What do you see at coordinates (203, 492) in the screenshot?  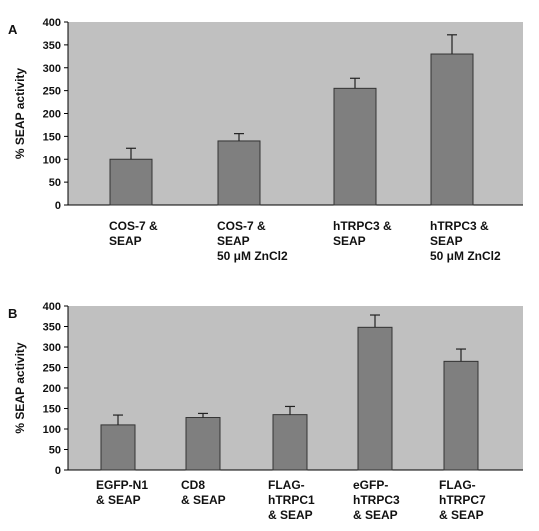 I see `panel-b-category-label: CD8 & SEAP` at bounding box center [203, 492].